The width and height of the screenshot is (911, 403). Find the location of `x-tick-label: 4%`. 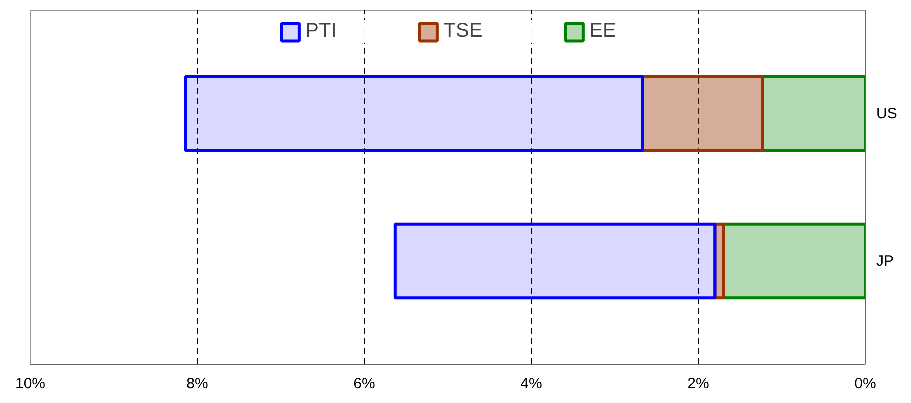

x-tick-label: 4% is located at coordinates (531, 384).